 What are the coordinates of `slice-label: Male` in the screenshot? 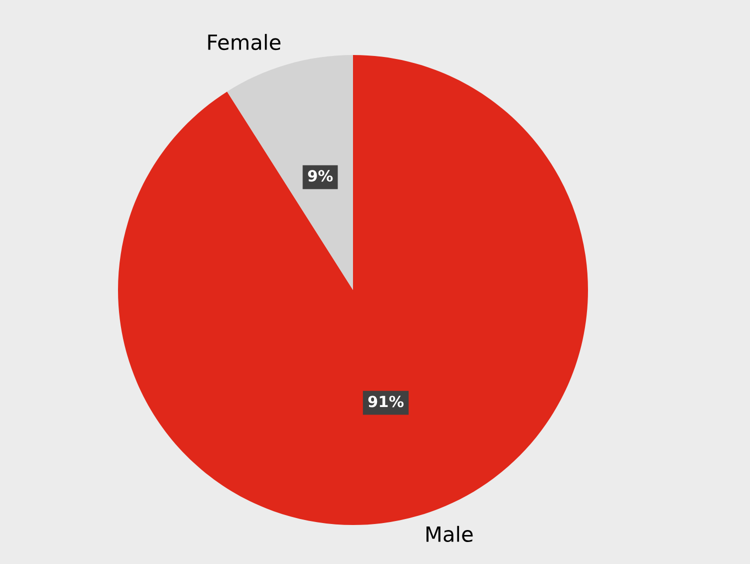 It's located at (449, 534).